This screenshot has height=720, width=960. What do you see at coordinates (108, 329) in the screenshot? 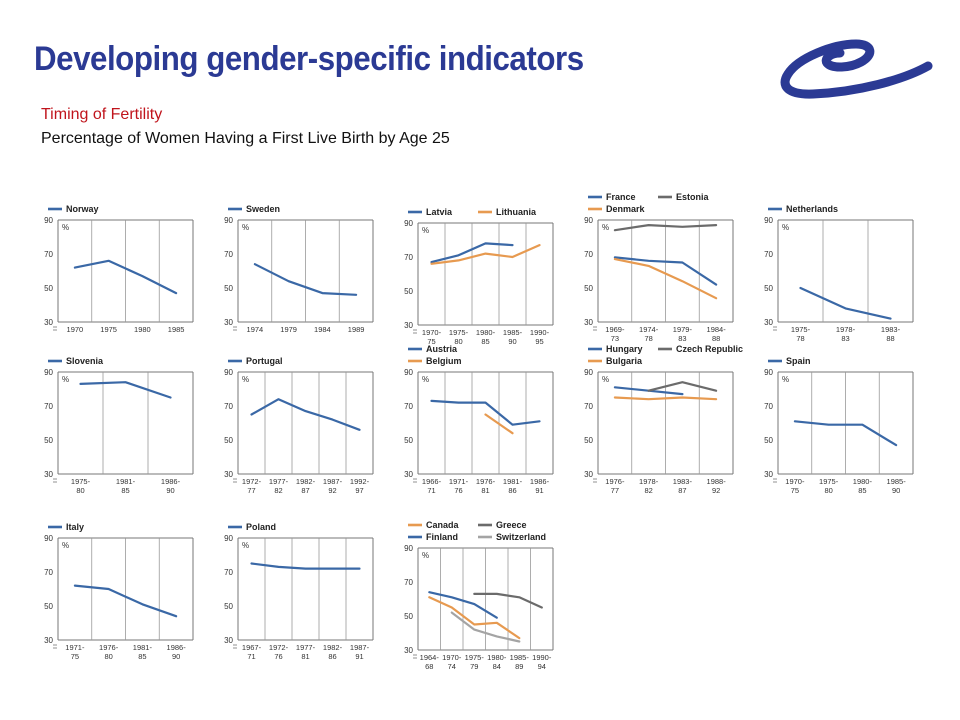
I see `x-tick-label: 1975` at bounding box center [108, 329].